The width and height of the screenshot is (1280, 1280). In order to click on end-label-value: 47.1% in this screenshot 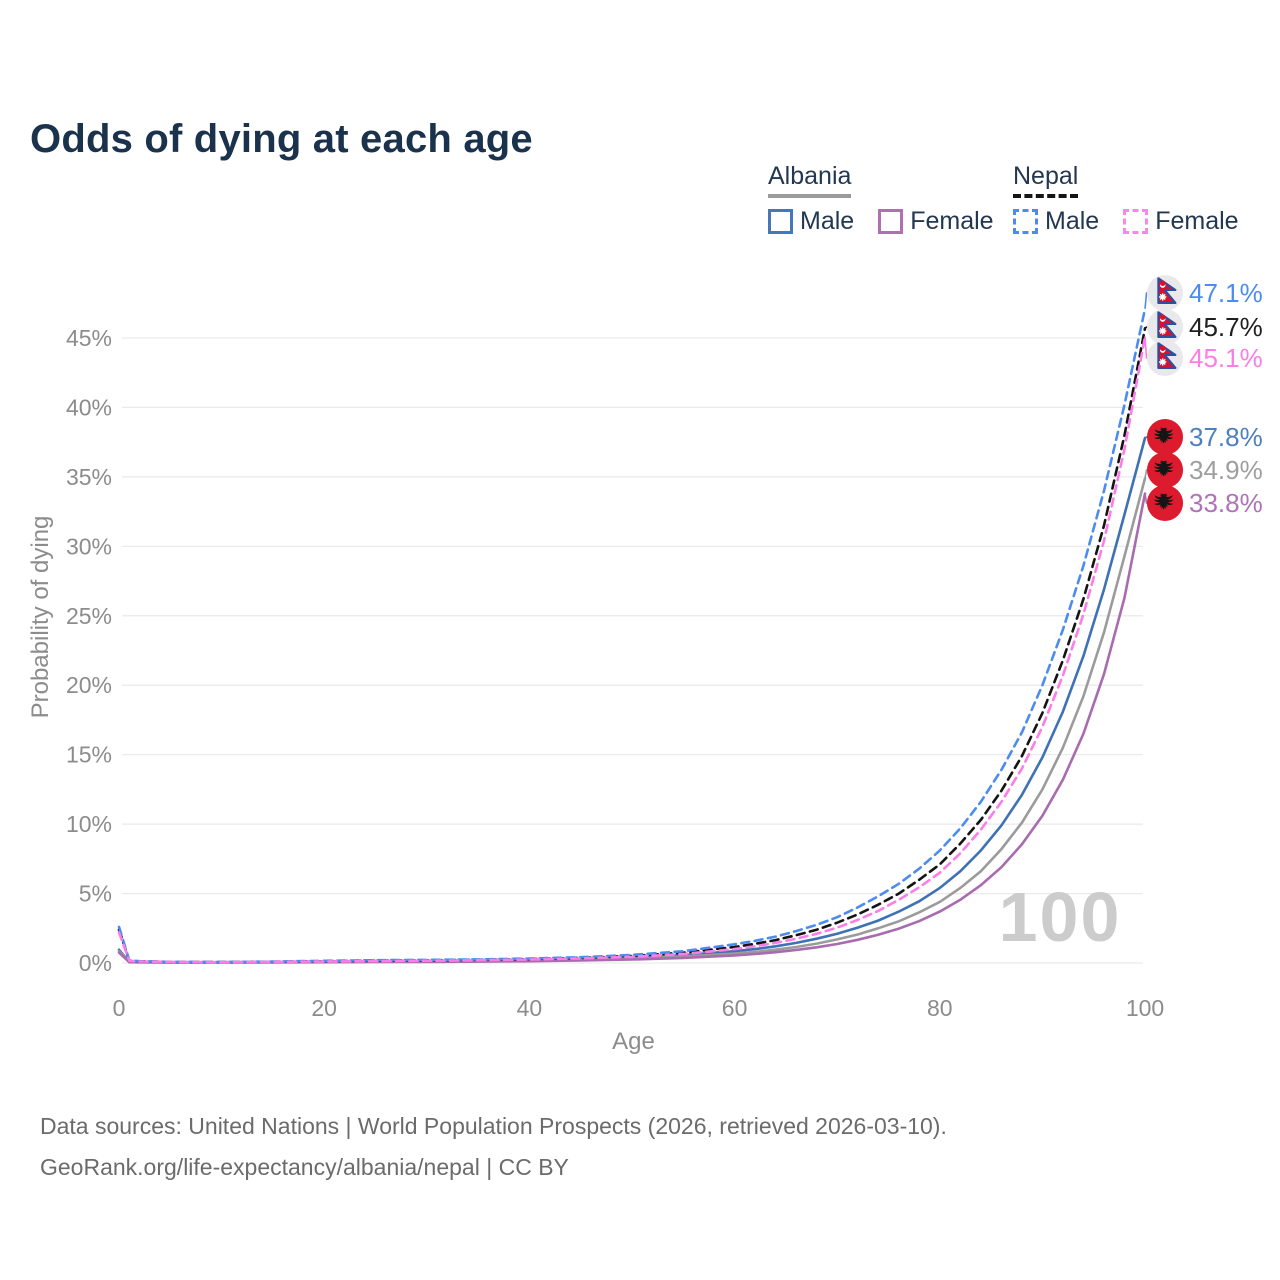, I will do `click(1226, 292)`.